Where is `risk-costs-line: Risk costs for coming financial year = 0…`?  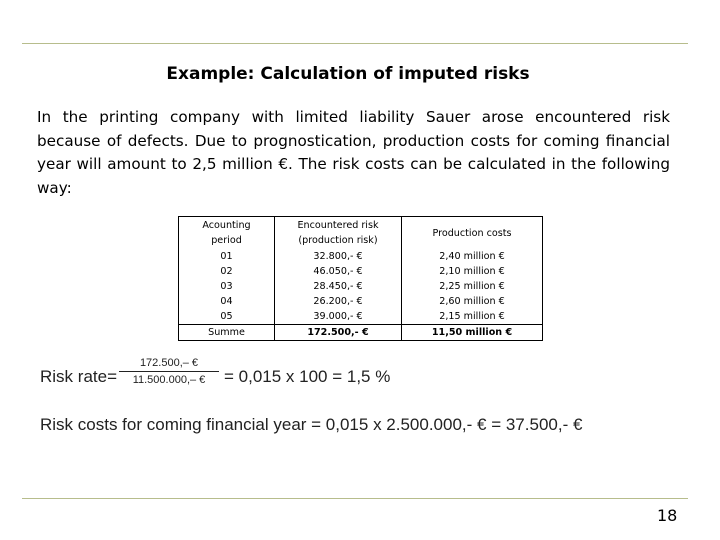 risk-costs-line: Risk costs for coming financial year = 0… is located at coordinates (311, 424).